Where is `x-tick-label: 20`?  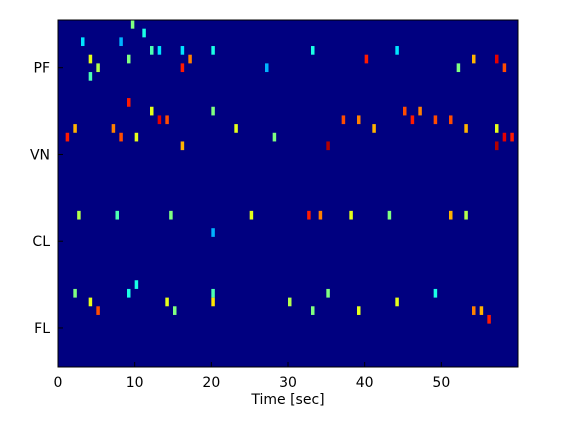 x-tick-label: 20 is located at coordinates (211, 383).